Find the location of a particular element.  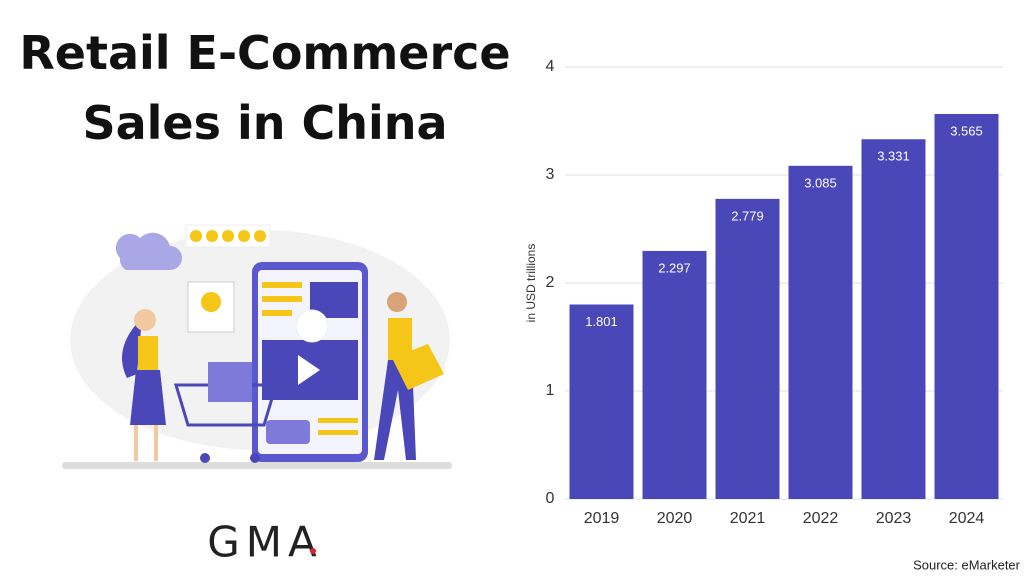

y-axis-label: in USD trillions is located at coordinates (531, 283).